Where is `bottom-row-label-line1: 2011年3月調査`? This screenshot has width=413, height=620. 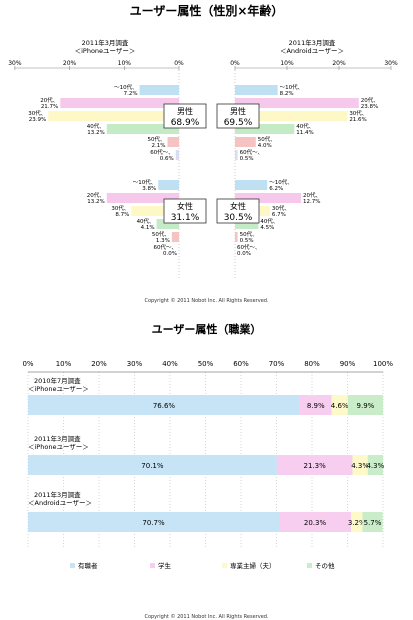 bottom-row-label-line1: 2011年3月調査 is located at coordinates (57, 494).